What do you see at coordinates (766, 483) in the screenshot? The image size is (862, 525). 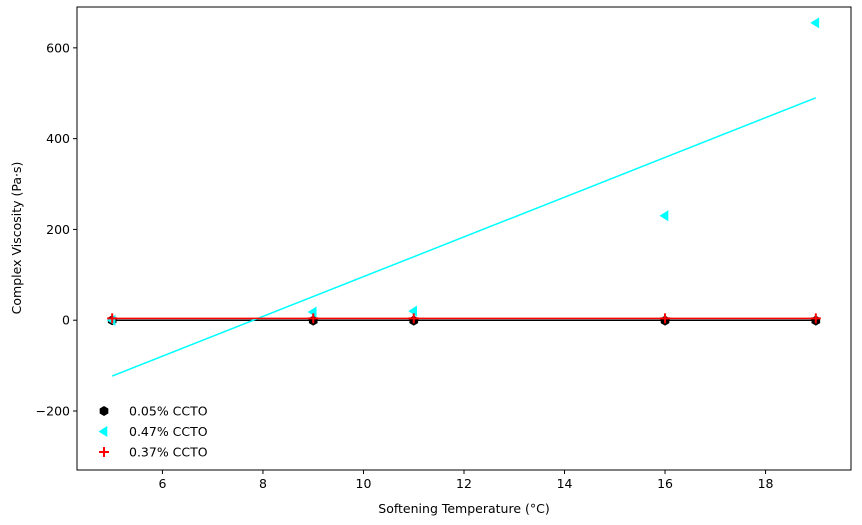 I see `x-tick-label: 18` at bounding box center [766, 483].